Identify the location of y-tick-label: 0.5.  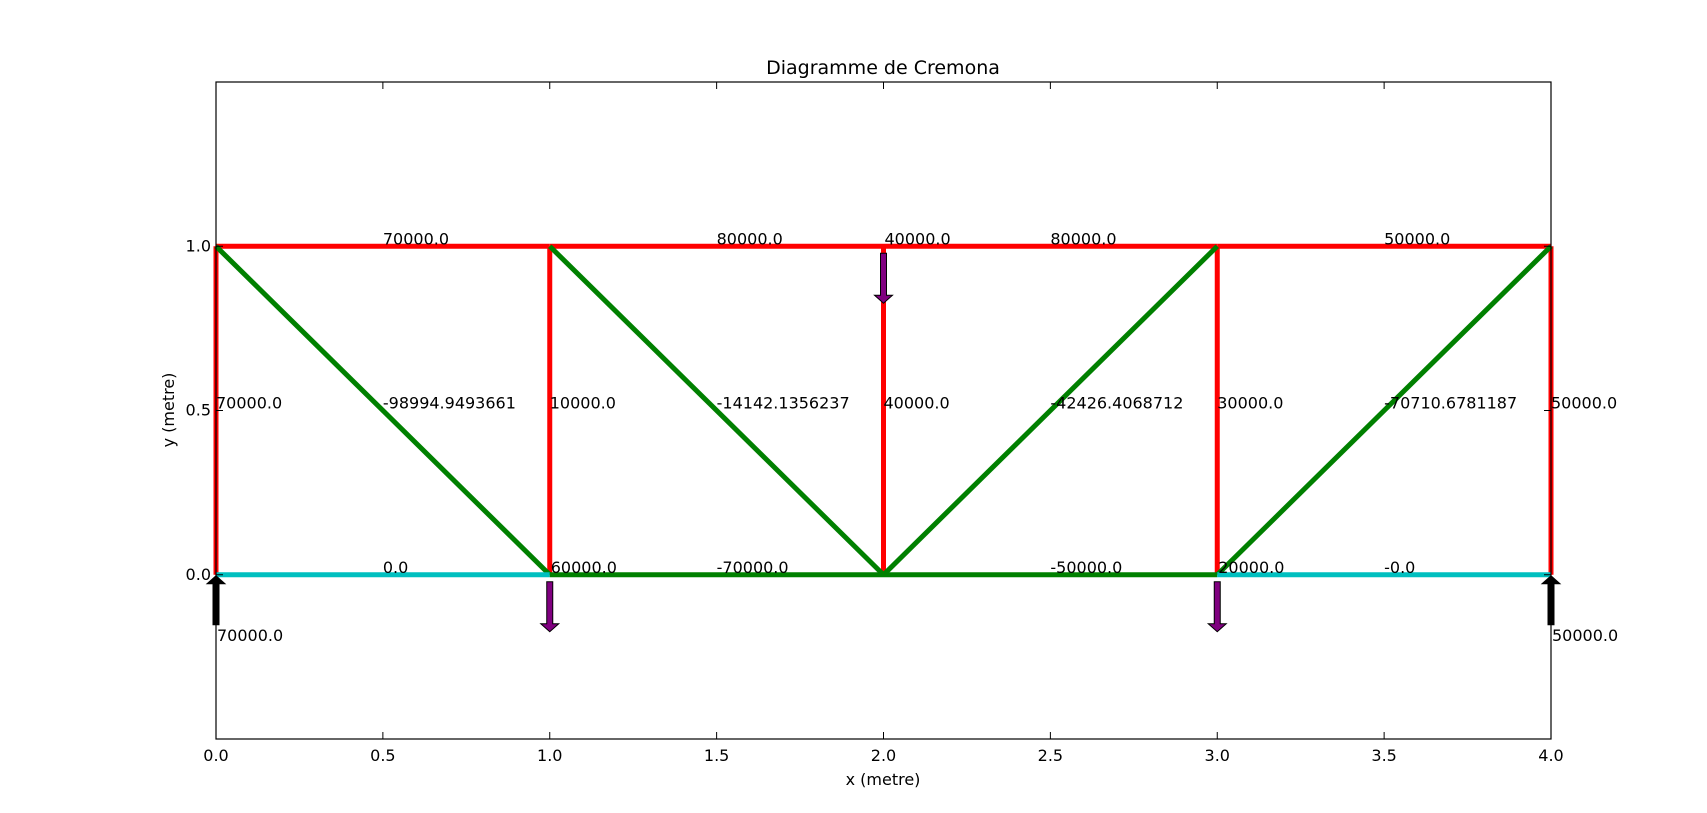
(198, 410).